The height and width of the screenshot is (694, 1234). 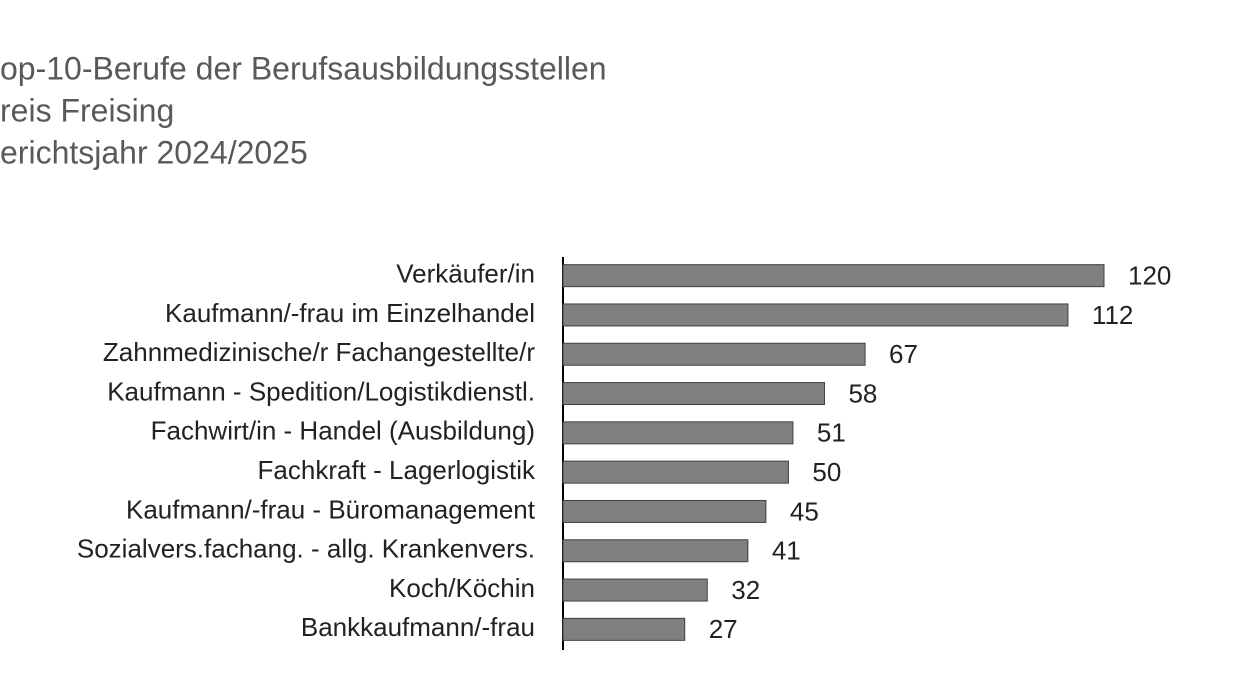 I want to click on value-label: 112, so click(x=1112, y=315).